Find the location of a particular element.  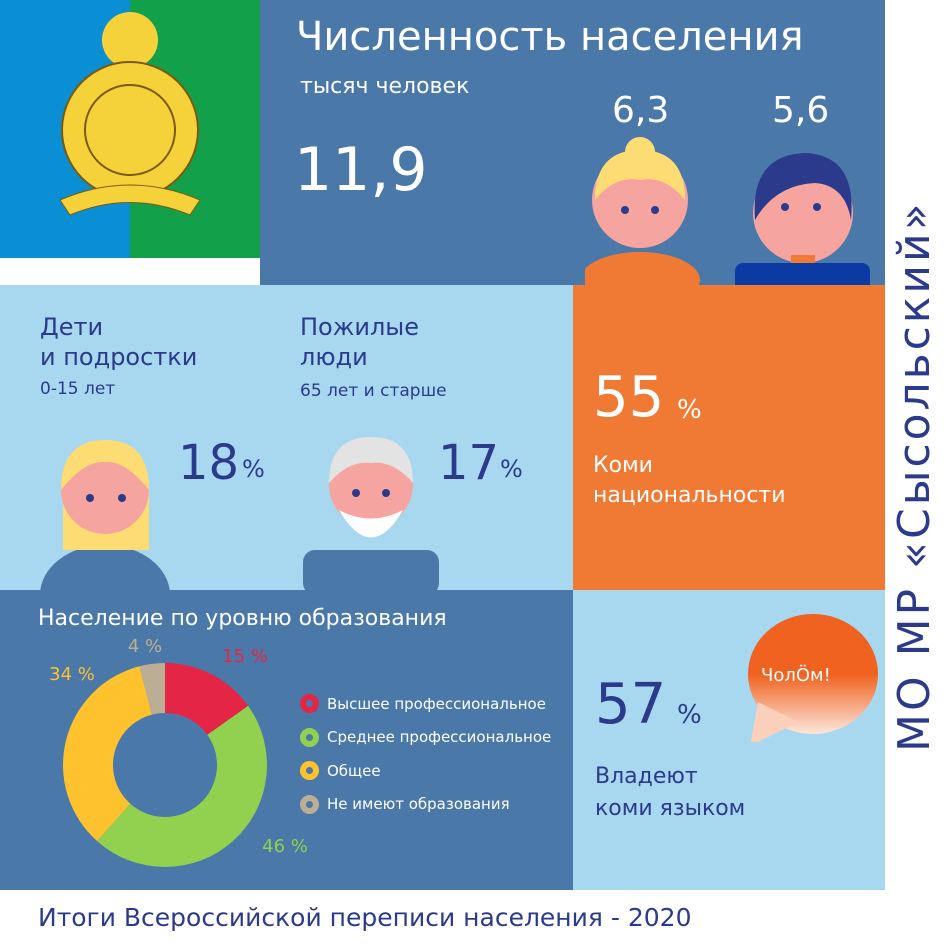

municipality-title: МО МР «Сысольский» is located at coordinates (914, 476).